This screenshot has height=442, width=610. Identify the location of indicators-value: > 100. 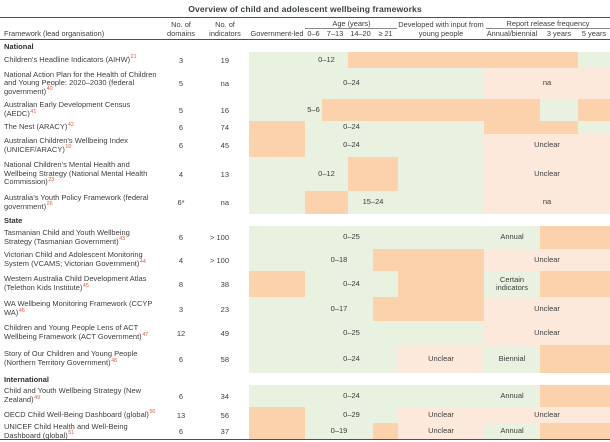
(219, 237).